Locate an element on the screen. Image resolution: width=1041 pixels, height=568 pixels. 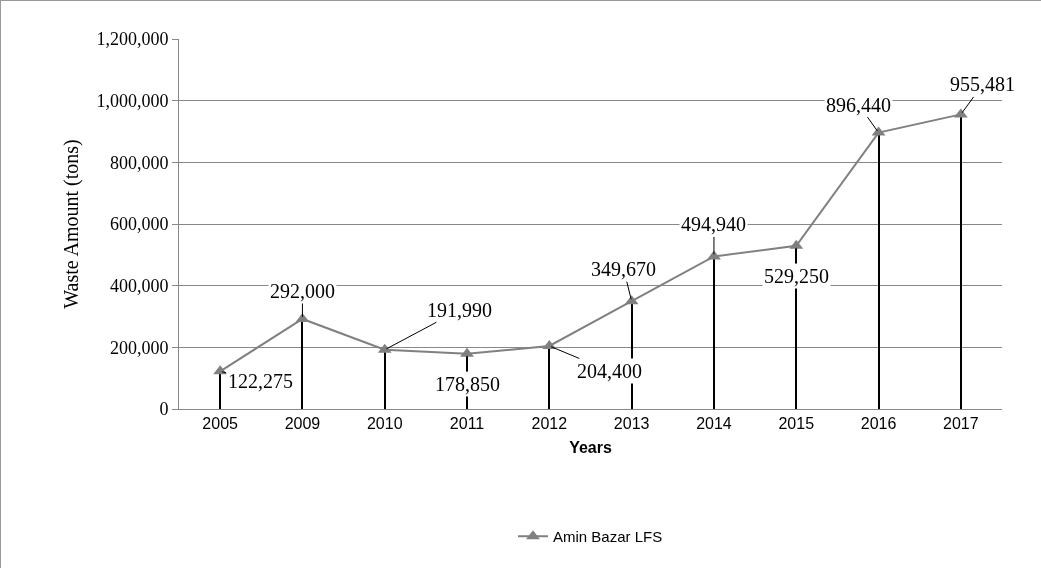
x-tick-label: 2016 is located at coordinates (878, 424).